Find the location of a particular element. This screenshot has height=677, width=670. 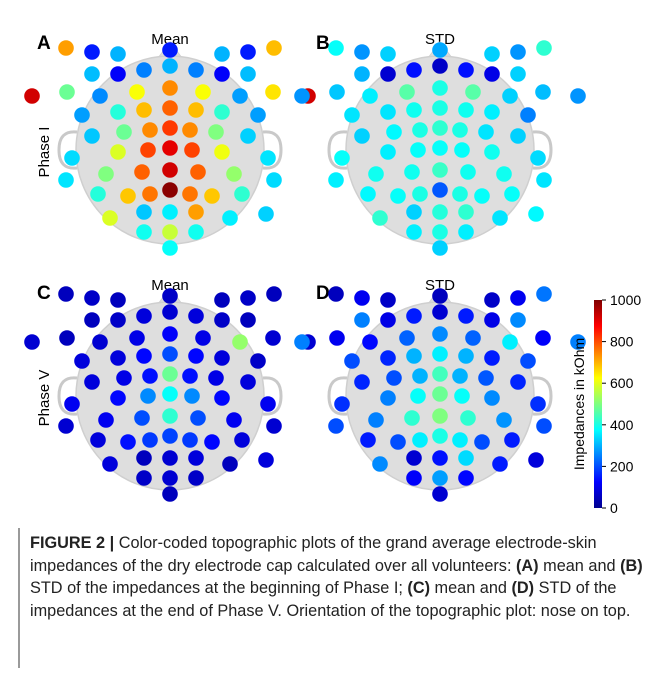

colorbar-tick-label: 1000 is located at coordinates (625, 300).